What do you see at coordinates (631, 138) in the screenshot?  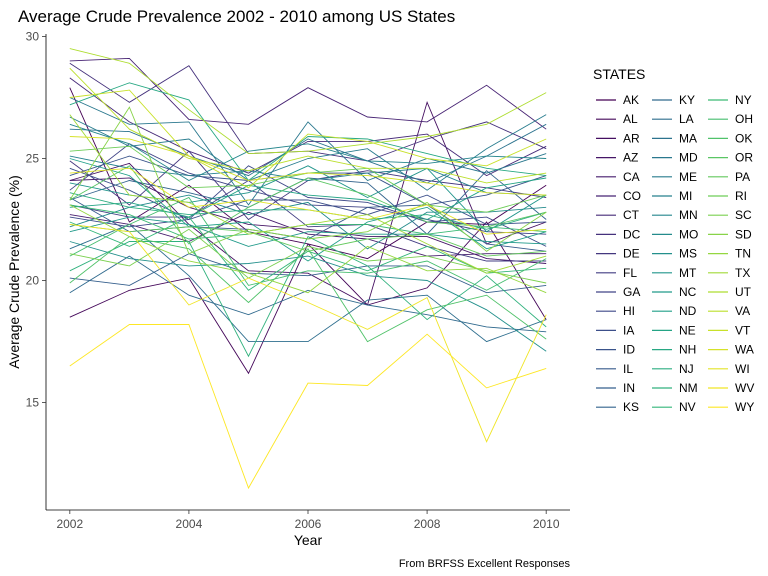 I see `legend-label: AR` at bounding box center [631, 138].